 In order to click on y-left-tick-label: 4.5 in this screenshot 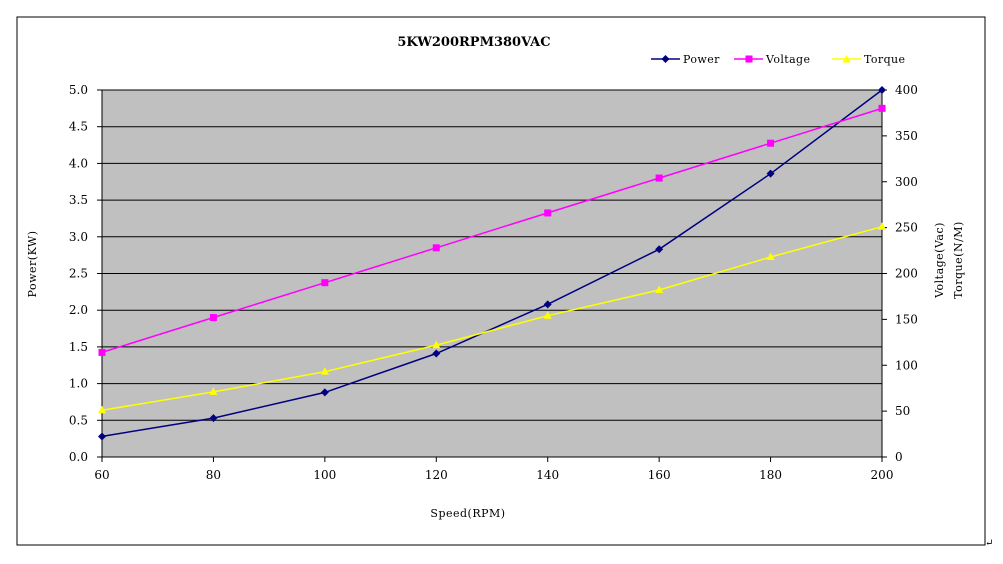, I will do `click(78, 127)`.